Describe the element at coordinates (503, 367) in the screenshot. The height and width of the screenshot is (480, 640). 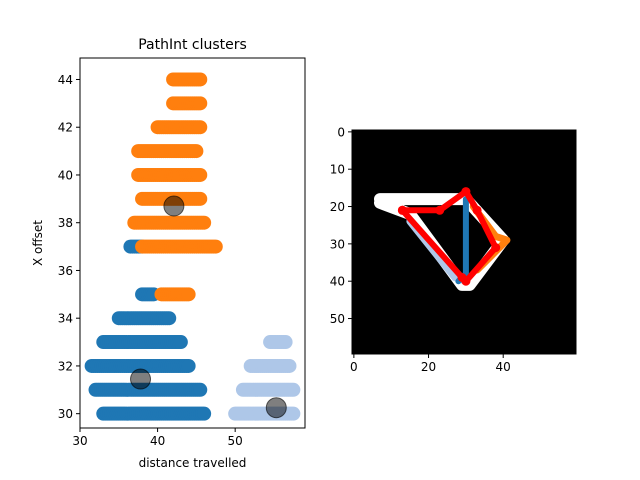
I see `right-x-tick-label: 40` at that location.